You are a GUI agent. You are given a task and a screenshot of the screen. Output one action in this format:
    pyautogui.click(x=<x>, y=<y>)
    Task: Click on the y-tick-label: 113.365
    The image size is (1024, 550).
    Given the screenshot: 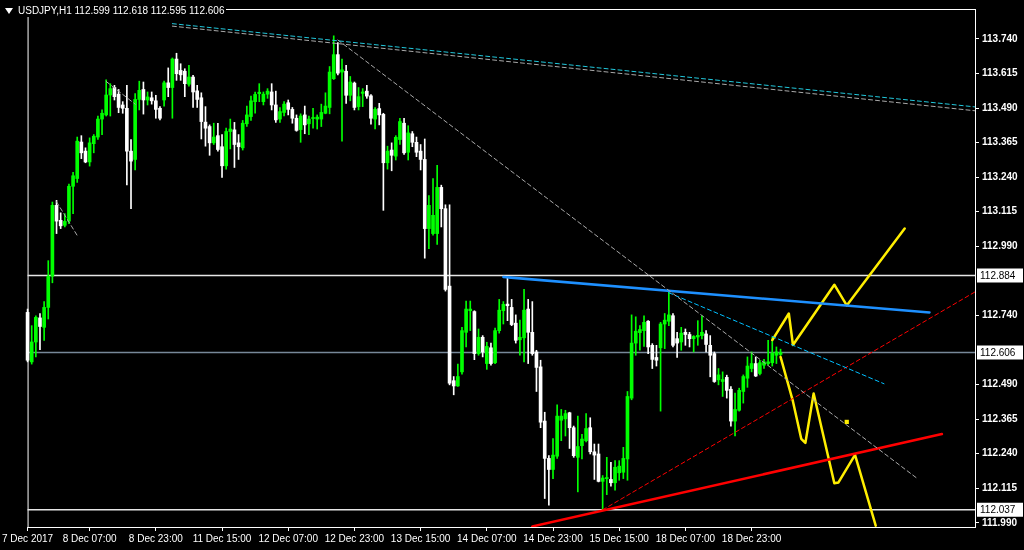 What is the action you would take?
    pyautogui.click(x=1000, y=142)
    